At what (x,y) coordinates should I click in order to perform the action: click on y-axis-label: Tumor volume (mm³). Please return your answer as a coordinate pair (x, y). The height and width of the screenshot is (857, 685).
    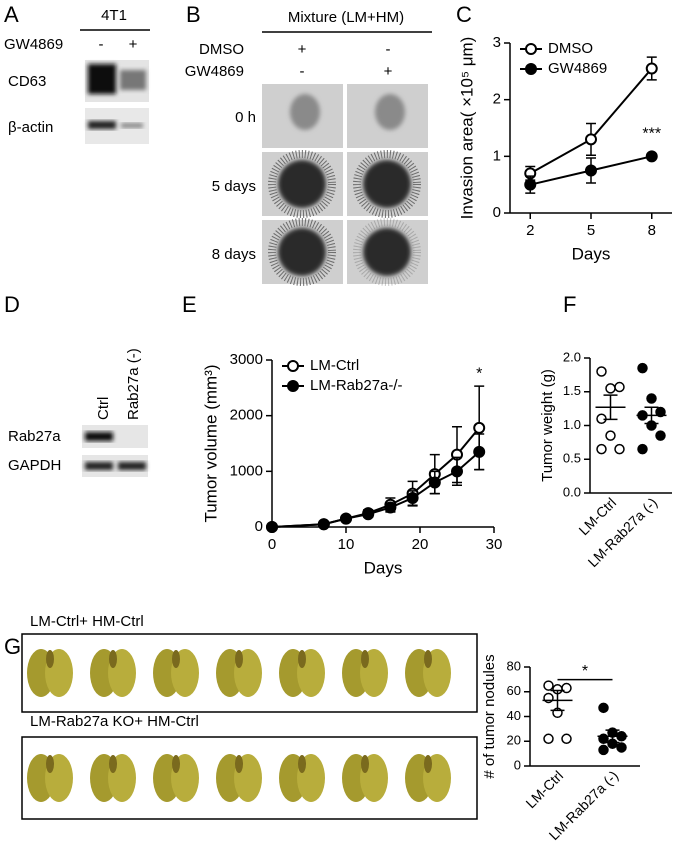
    Looking at the image, I should click on (210, 443).